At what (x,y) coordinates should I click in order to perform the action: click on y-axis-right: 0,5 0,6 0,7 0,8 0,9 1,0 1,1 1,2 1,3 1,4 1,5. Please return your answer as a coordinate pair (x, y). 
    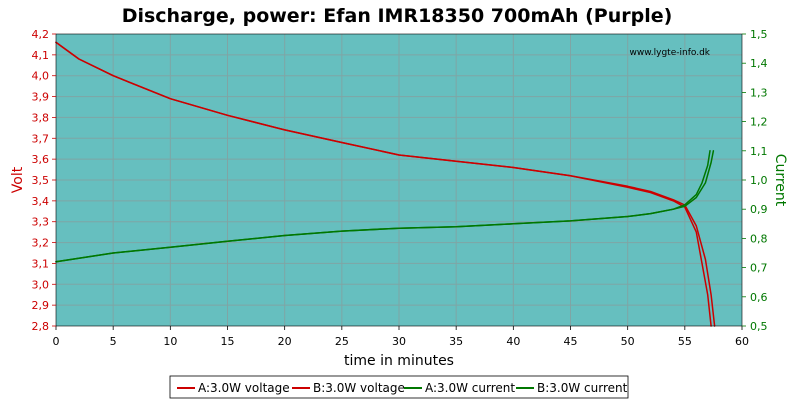
    Looking at the image, I should click on (755, 180).